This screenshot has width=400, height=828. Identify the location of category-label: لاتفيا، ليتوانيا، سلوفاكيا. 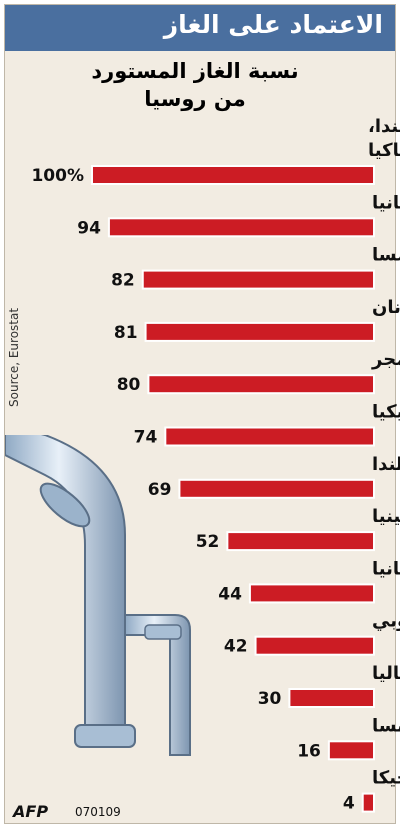
(384, 150).